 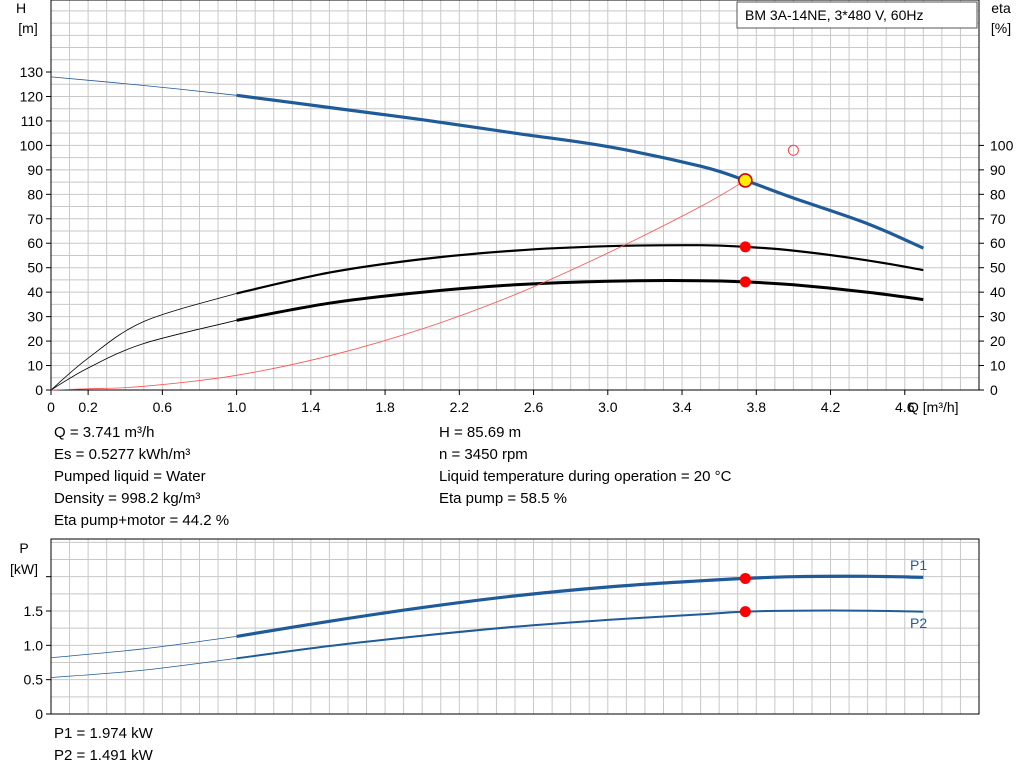 What do you see at coordinates (757, 407) in the screenshot?
I see `x-tick-label: 3.8` at bounding box center [757, 407].